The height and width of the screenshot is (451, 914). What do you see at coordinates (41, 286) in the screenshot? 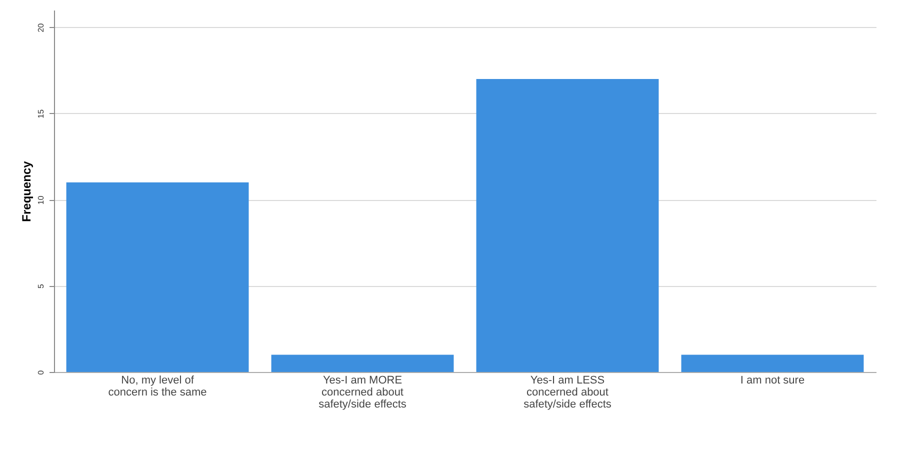
I see `y-tick-label: 5` at bounding box center [41, 286].